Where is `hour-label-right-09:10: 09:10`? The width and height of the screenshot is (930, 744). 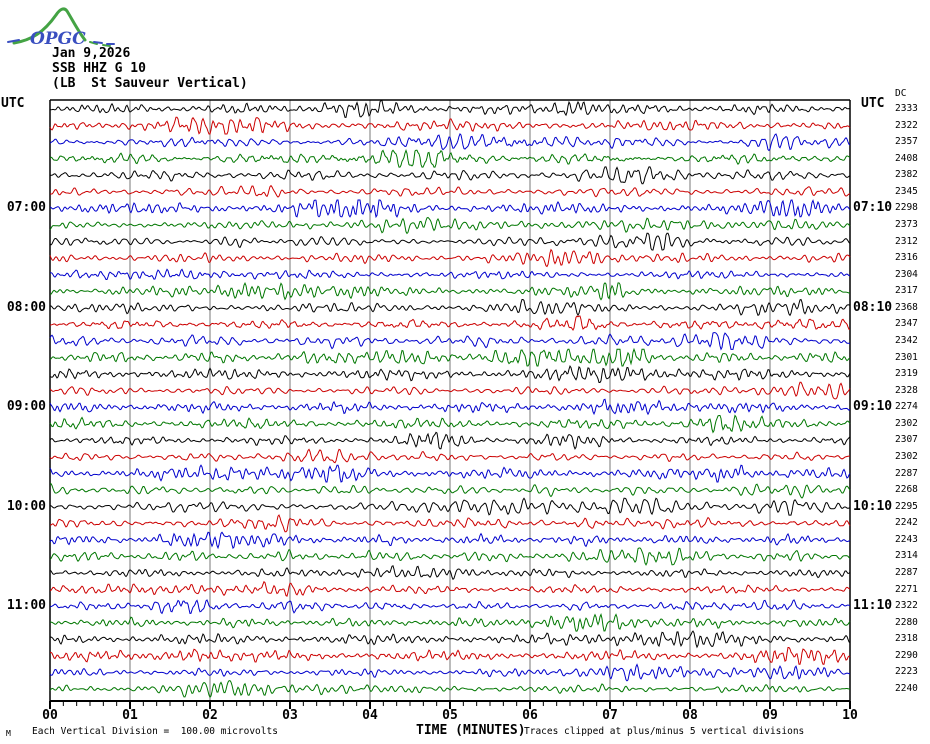
hour-label-right-09:10: 09:10 is located at coordinates (873, 407).